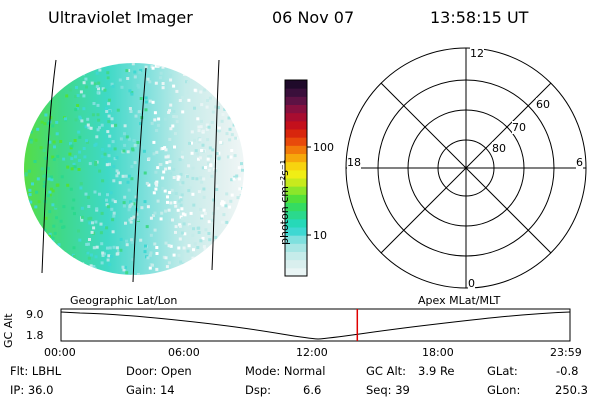 The height and width of the screenshot is (400, 600). What do you see at coordinates (567, 371) in the screenshot?
I see `glat-value: -0.8` at bounding box center [567, 371].